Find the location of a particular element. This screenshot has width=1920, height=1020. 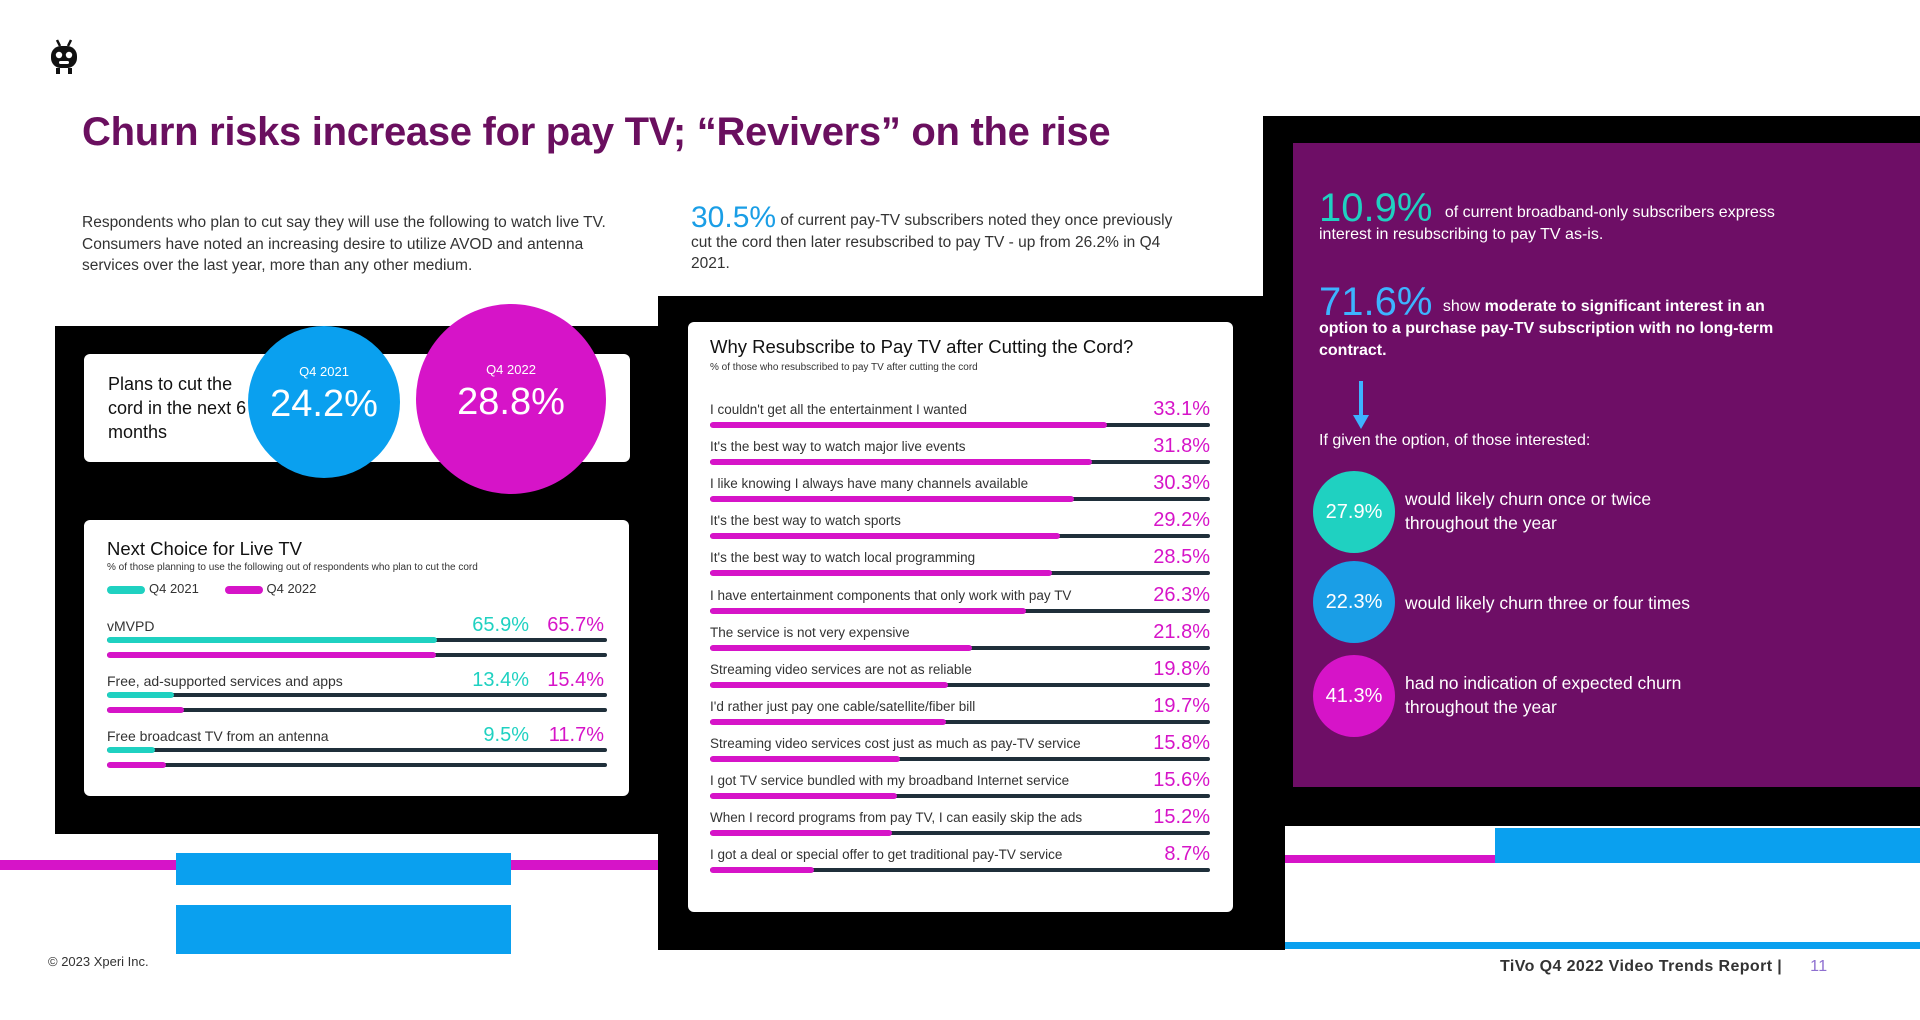

decorative-cyan-block-right is located at coordinates (1707, 845).